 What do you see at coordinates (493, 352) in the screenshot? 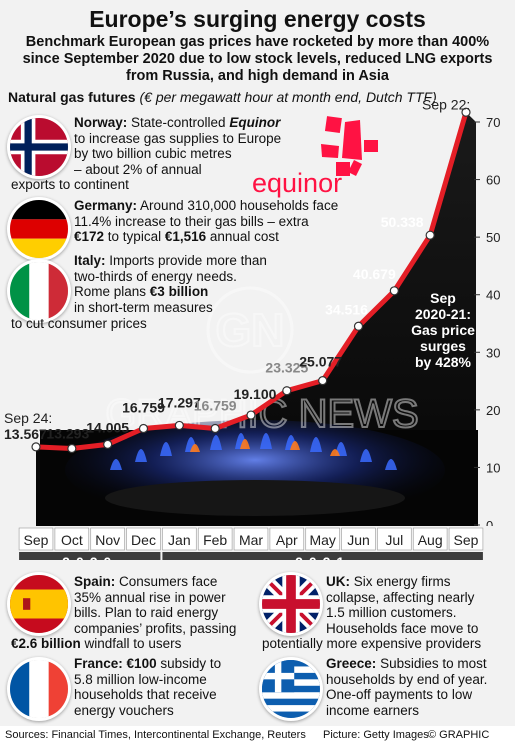
I see `y-tick-label: 30` at bounding box center [493, 352].